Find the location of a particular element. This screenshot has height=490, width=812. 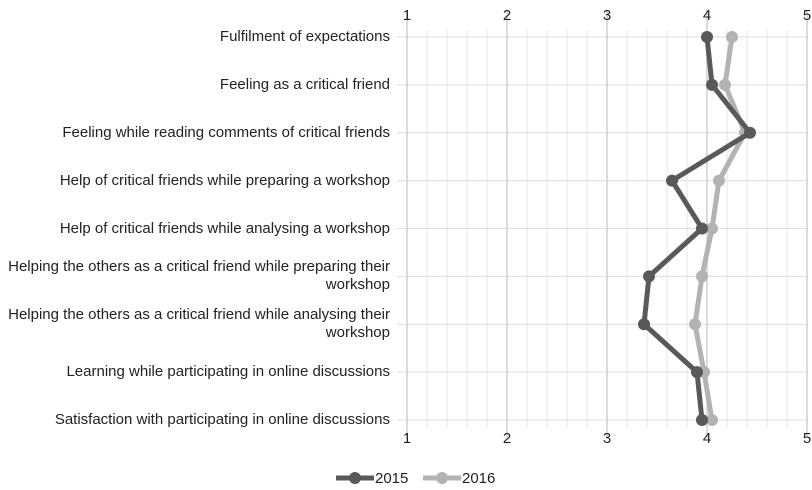

x-tick-label-top: 5 is located at coordinates (807, 15).